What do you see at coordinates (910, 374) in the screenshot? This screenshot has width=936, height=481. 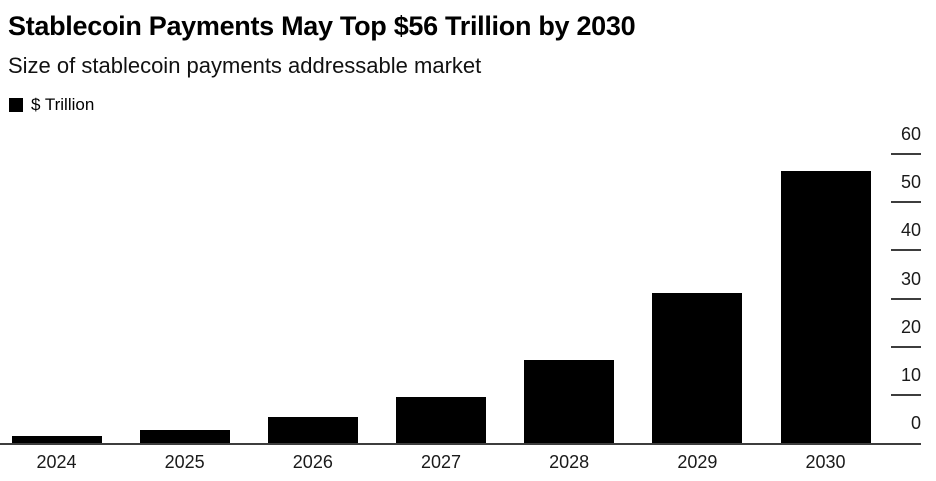 I see `y-axis-label-10: 10` at bounding box center [910, 374].